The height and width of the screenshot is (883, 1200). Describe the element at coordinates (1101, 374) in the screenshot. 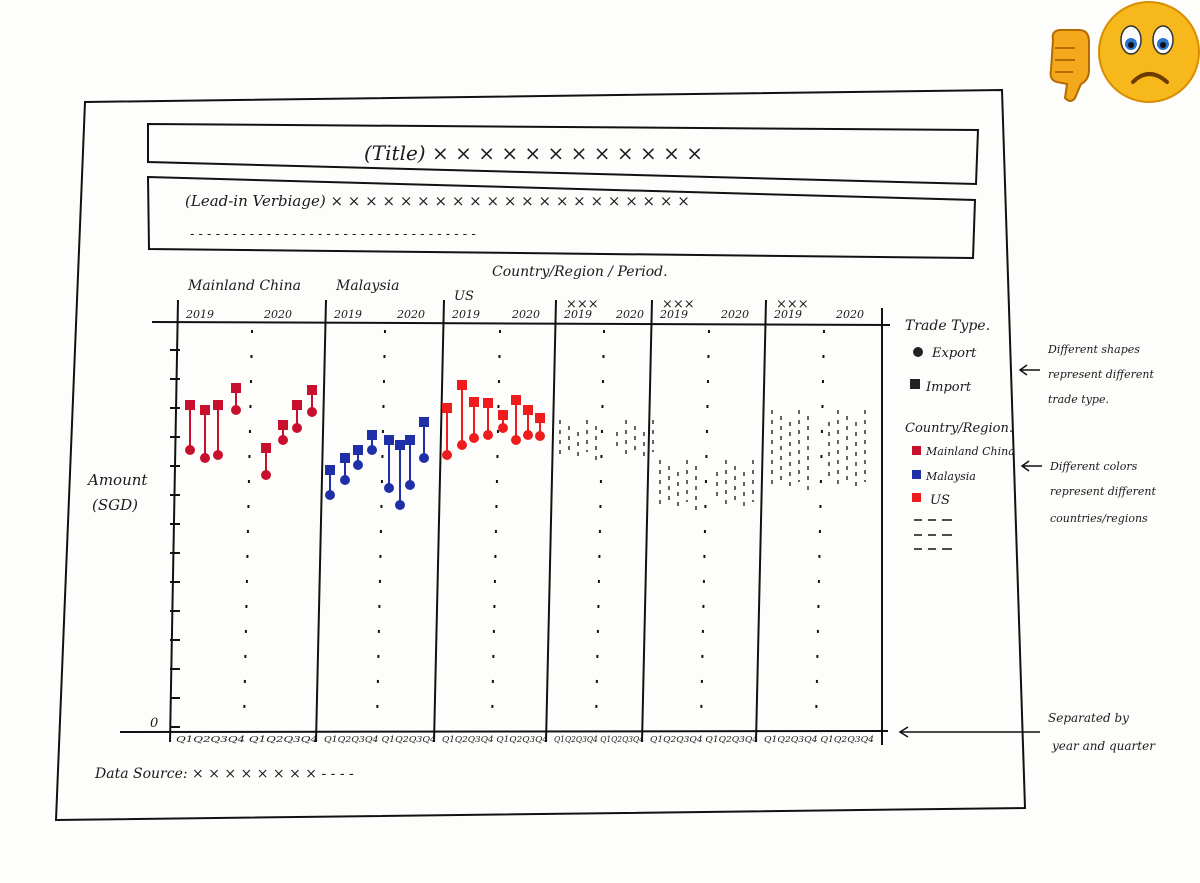

I see `shapes-note-line2: represent different` at that location.